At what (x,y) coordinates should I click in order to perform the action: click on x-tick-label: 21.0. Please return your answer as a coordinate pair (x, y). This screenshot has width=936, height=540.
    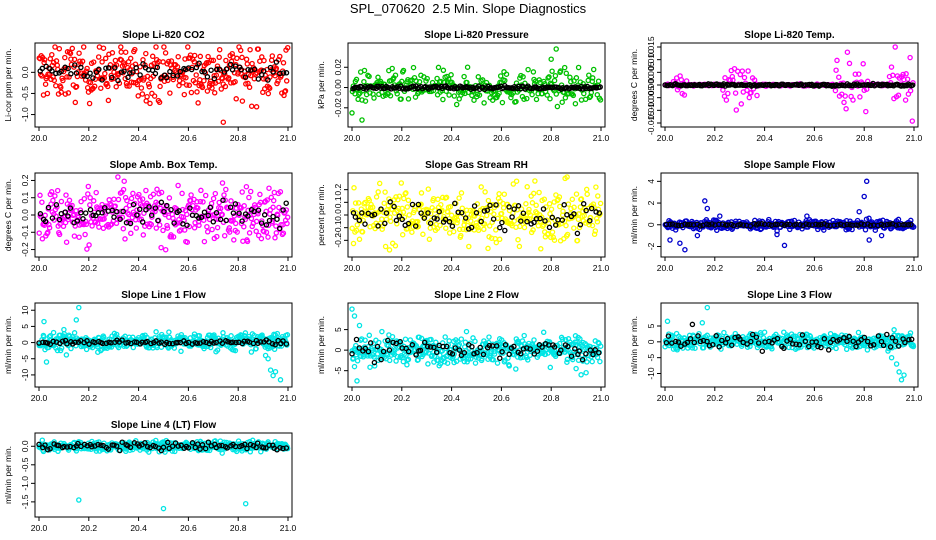
    Looking at the image, I should click on (601, 138).